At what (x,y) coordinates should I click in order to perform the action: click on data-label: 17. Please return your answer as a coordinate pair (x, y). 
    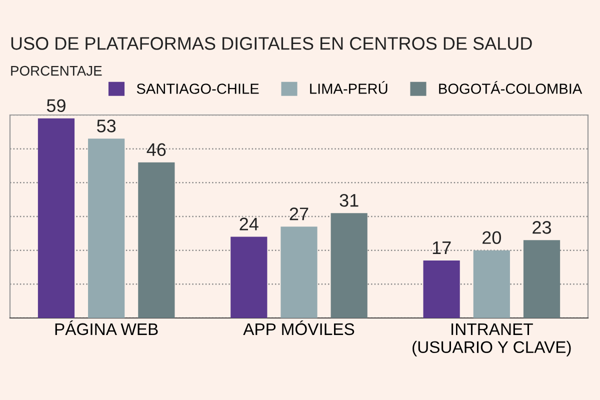
    Looking at the image, I should click on (441, 248).